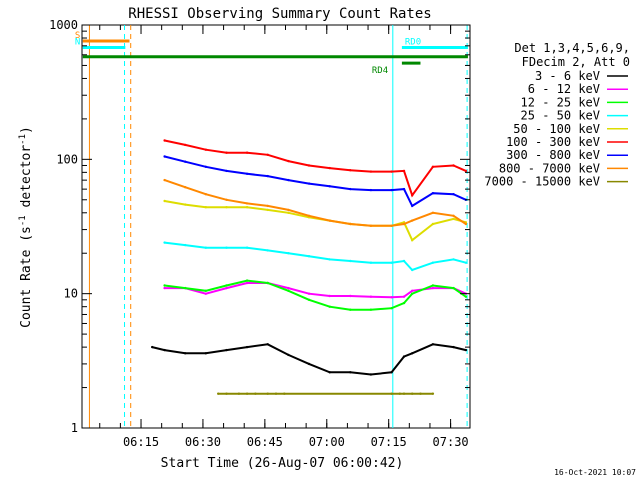  Describe the element at coordinates (26, 130) in the screenshot. I see `y-axis-label-part: )` at that location.